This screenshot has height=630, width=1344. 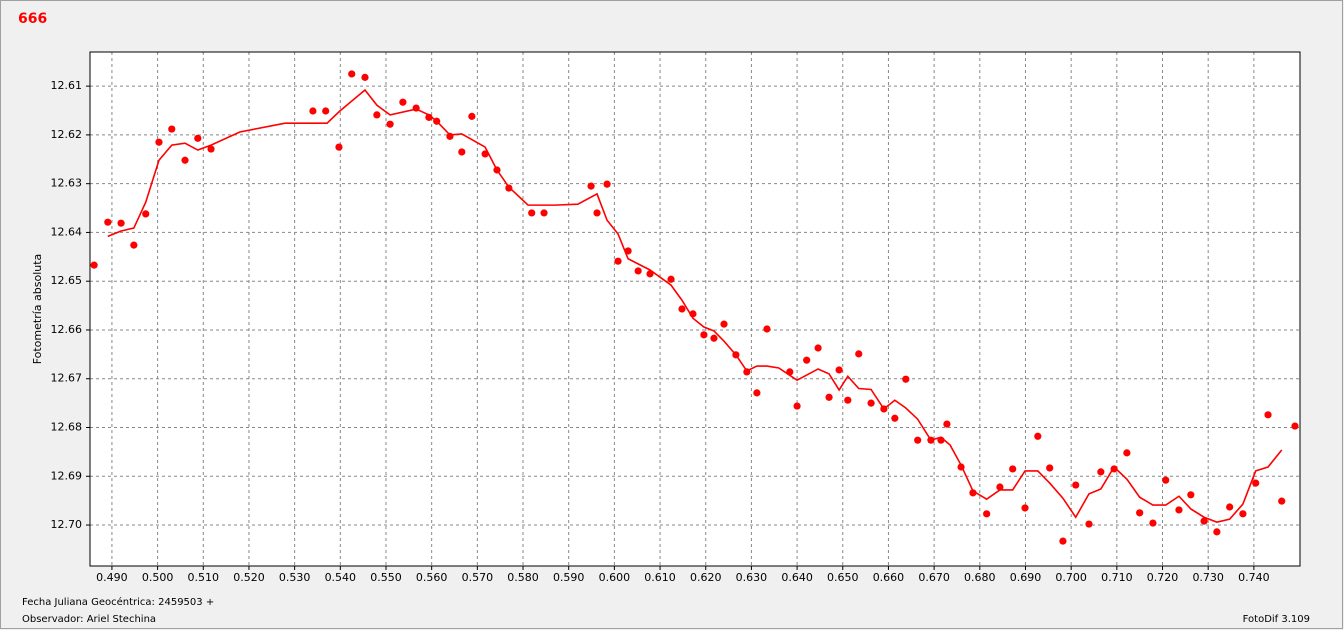 What do you see at coordinates (32, 19) in the screenshot?
I see `chart-title: 666` at bounding box center [32, 19].